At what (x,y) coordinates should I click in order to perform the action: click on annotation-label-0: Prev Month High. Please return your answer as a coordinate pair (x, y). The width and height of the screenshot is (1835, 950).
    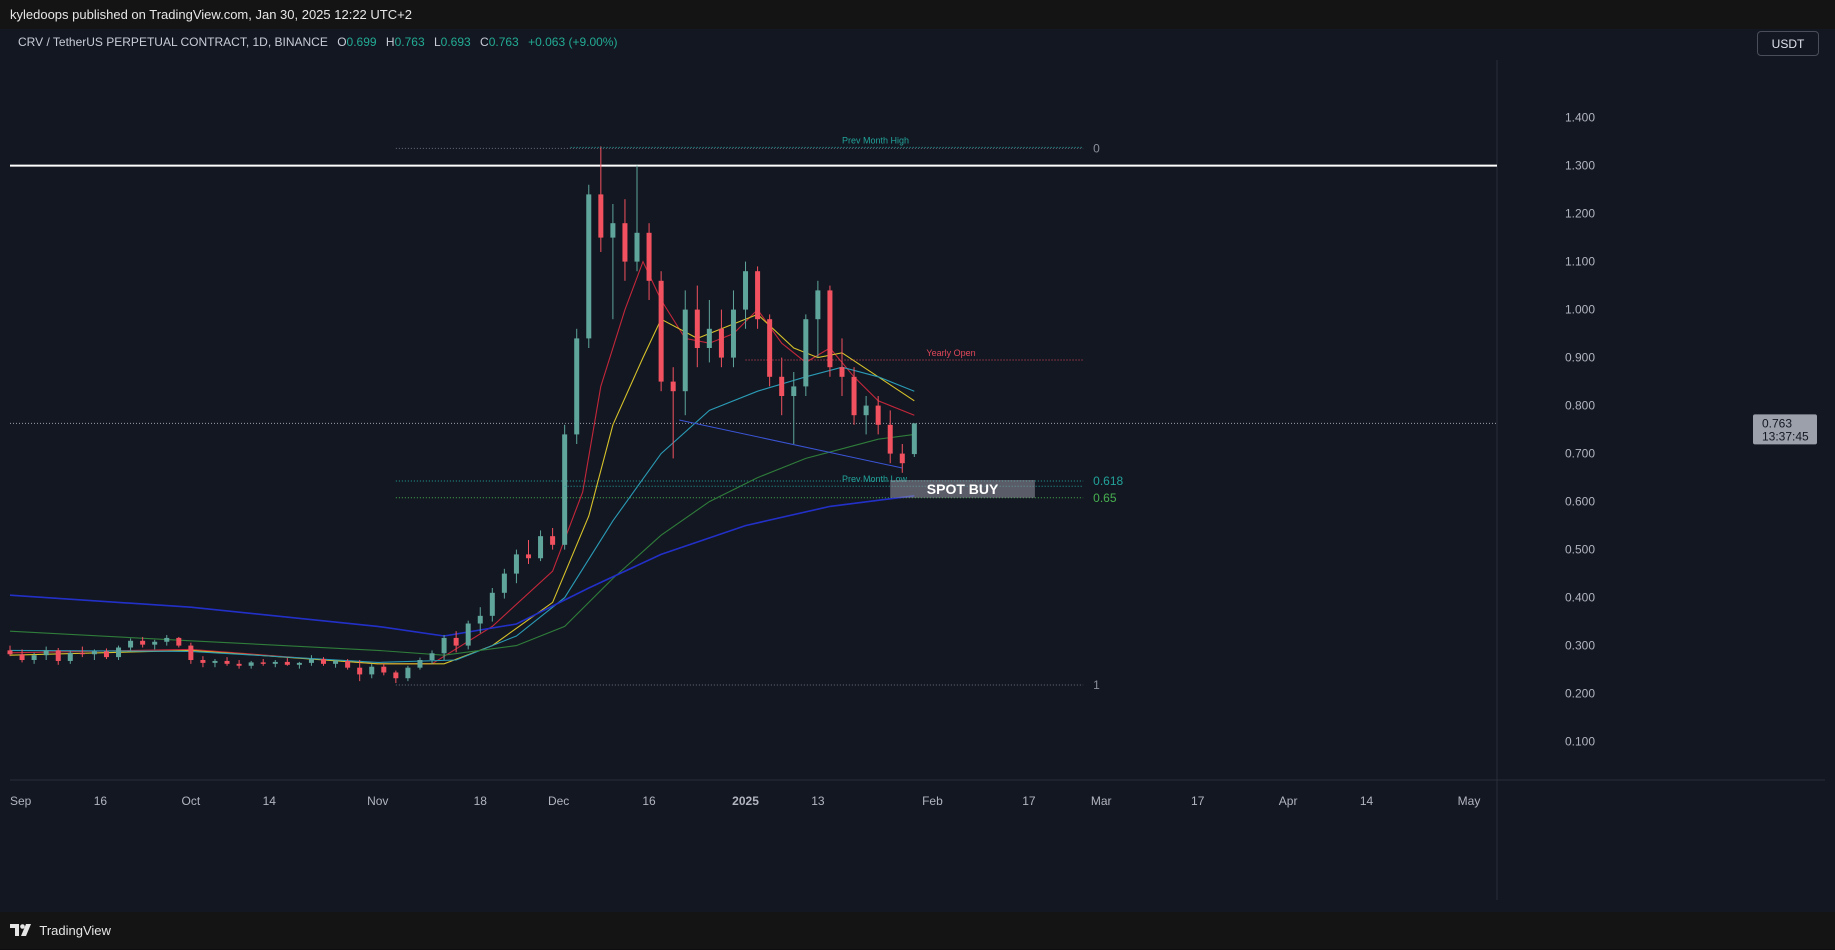
    Looking at the image, I should click on (875, 140).